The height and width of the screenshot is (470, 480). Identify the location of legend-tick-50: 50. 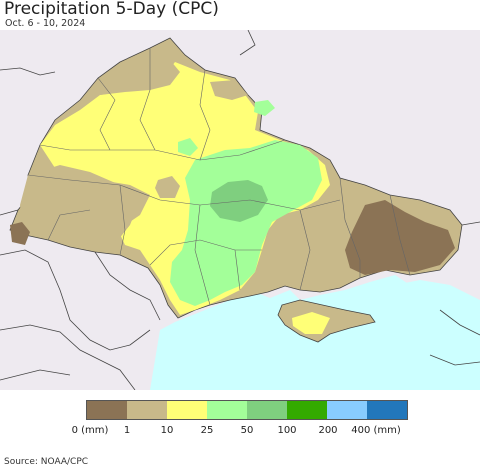
(247, 430).